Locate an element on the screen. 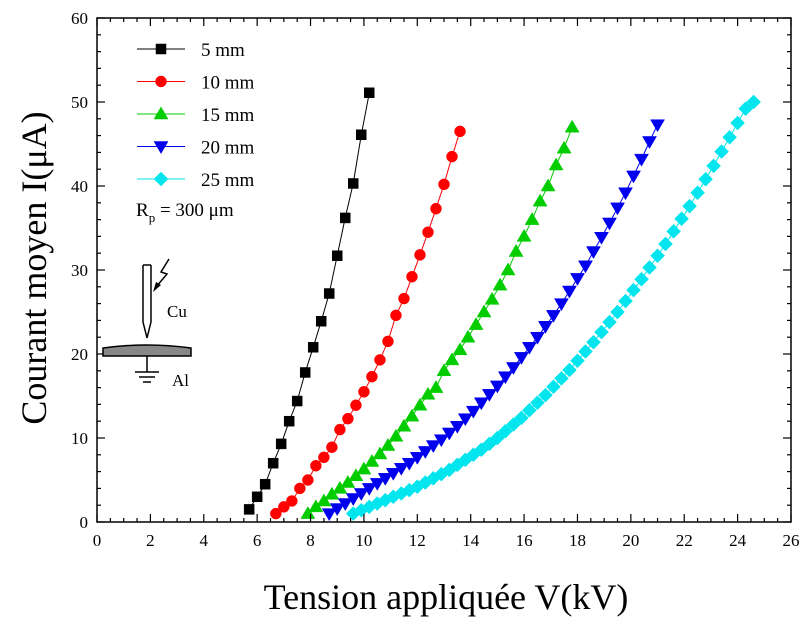 The height and width of the screenshot is (621, 803). x-tick-label: 0 is located at coordinates (97, 540).